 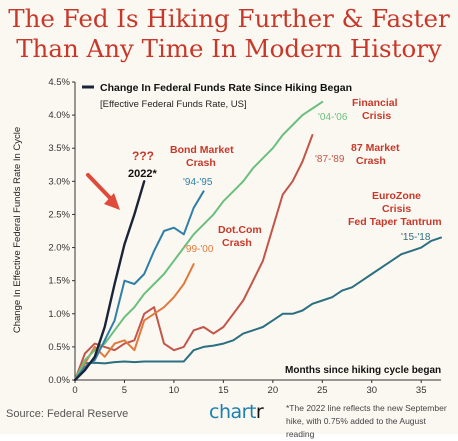 What do you see at coordinates (229, 18) in the screenshot?
I see `title-line-1: The Fed Is Hiking Further & Faster` at bounding box center [229, 18].